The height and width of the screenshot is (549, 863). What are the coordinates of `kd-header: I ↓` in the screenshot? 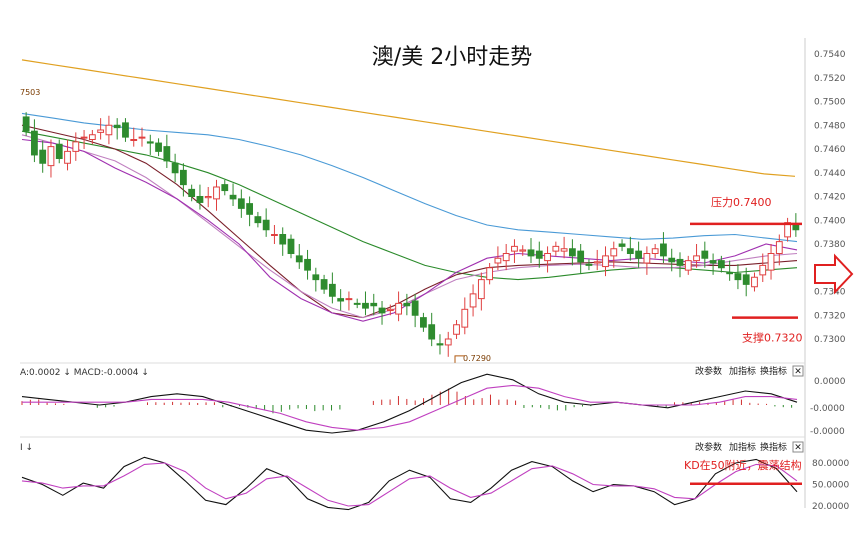 It's located at (26, 448).